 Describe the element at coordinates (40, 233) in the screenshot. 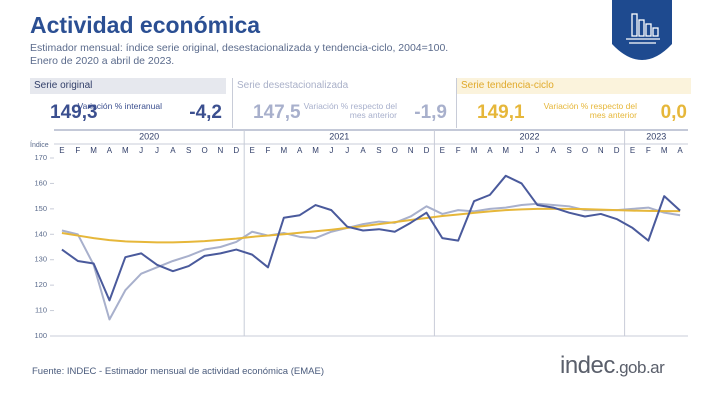

I see `y-tick-label: 140` at that location.